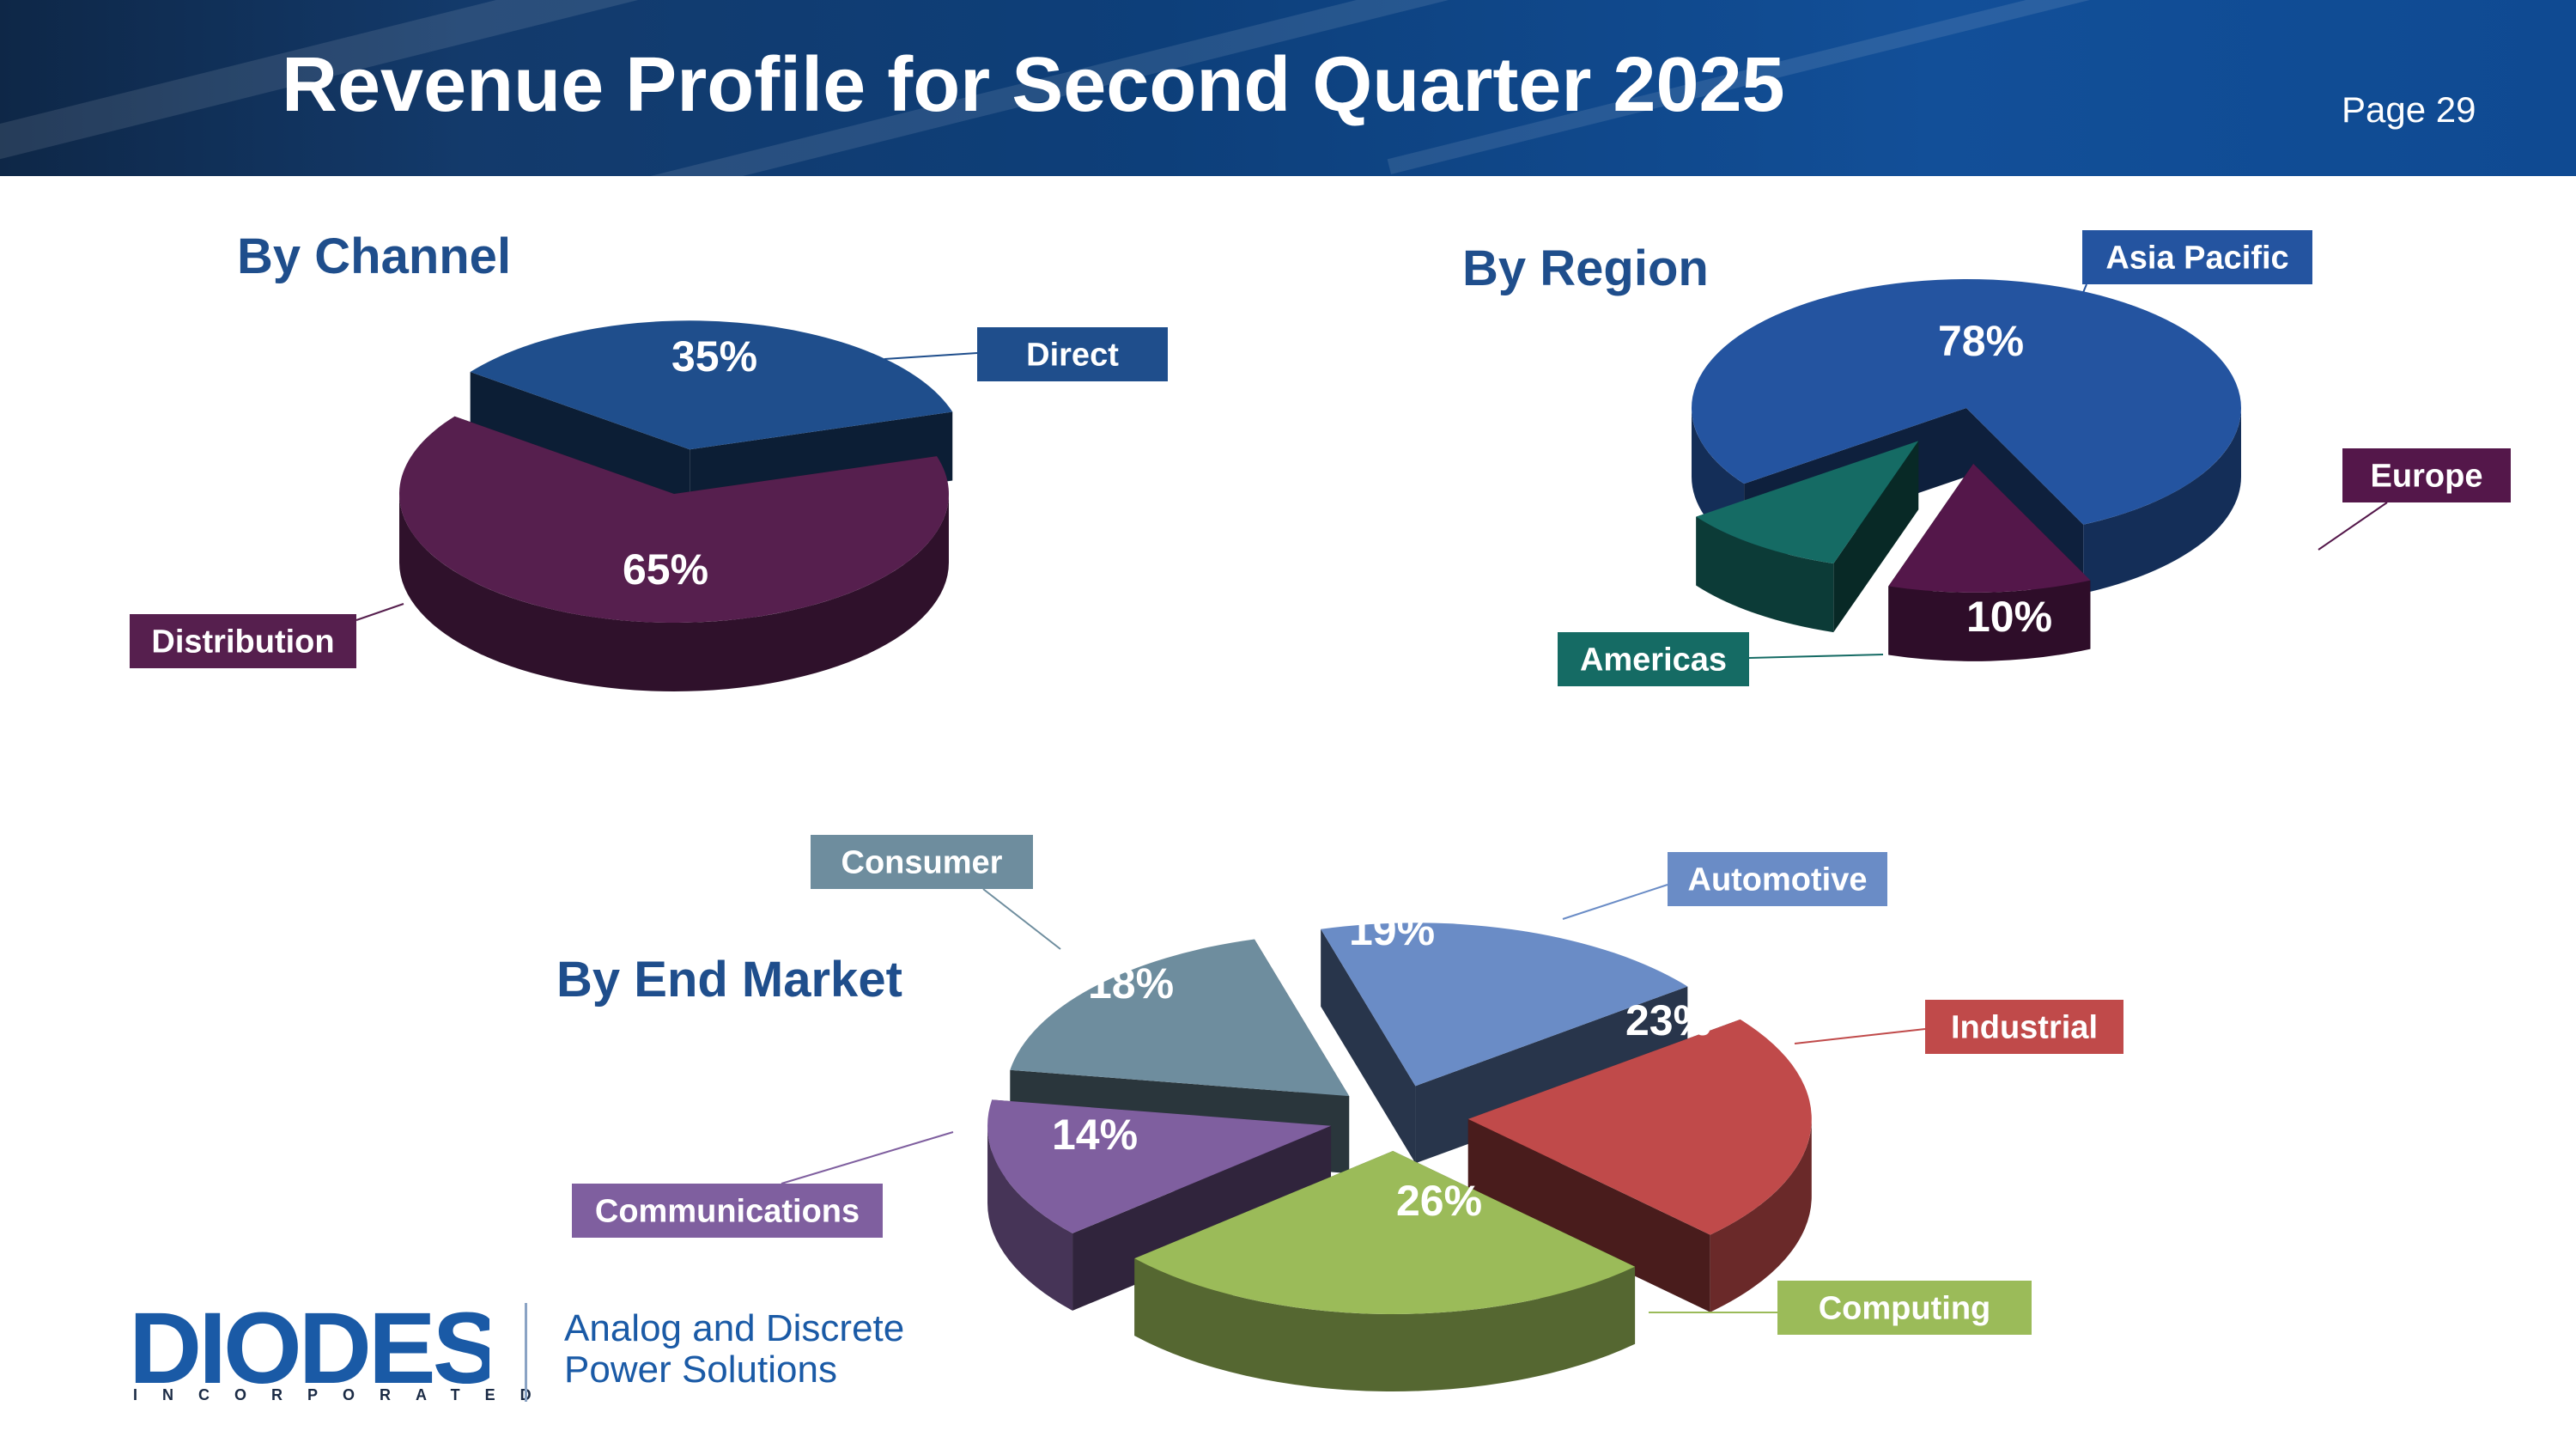  I want to click on leader-line-asia-pacific, so click(2082, 294).